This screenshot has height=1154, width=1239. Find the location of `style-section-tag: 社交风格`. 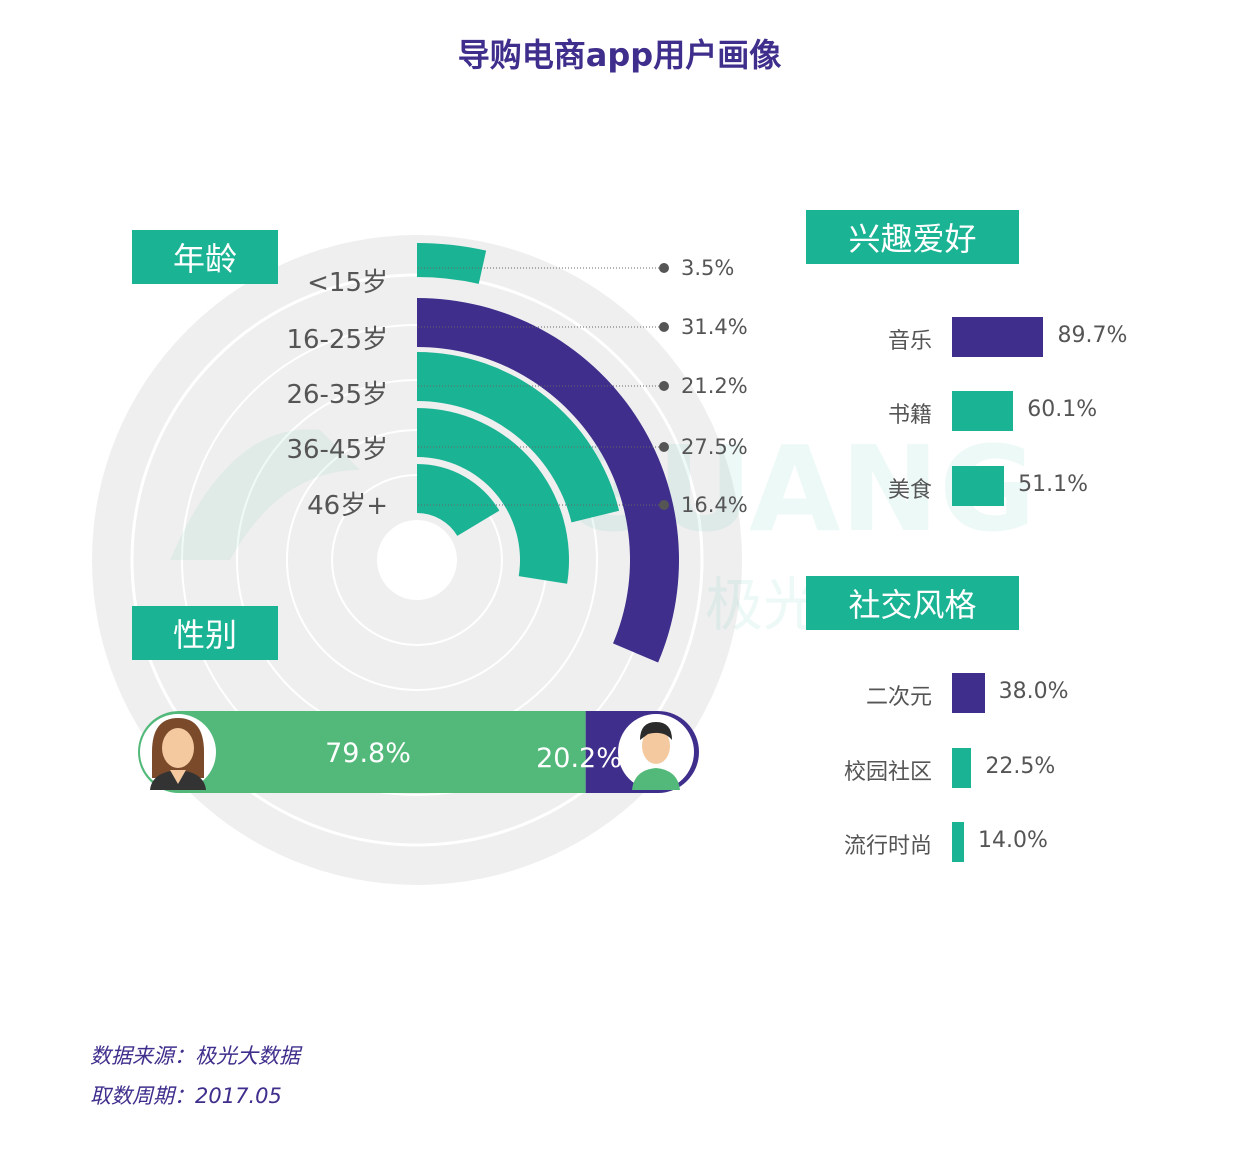

style-section-tag: 社交风格 is located at coordinates (912, 603).